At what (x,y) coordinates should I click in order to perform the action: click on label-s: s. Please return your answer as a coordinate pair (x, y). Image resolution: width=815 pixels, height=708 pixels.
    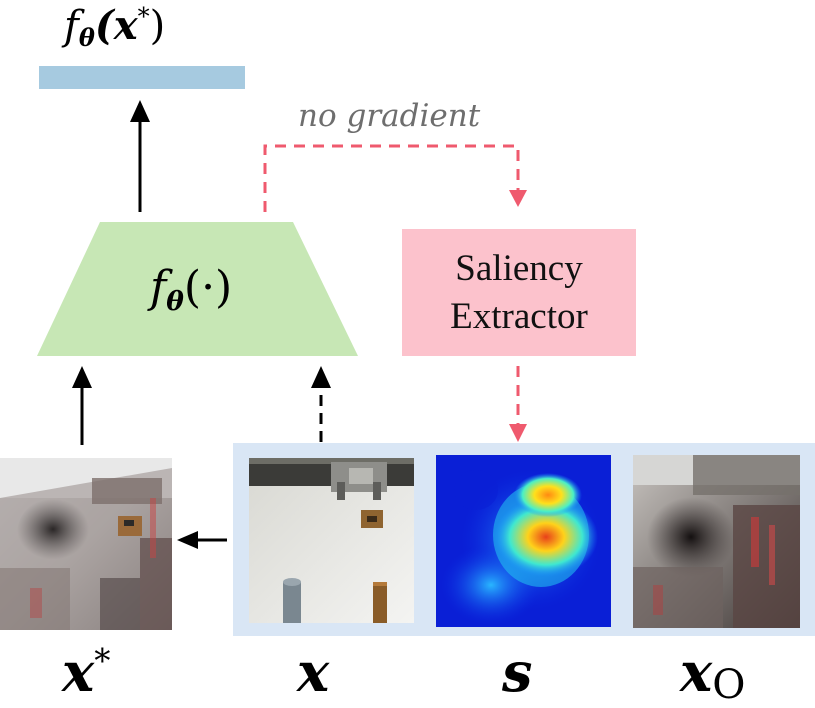
    Looking at the image, I should click on (517, 672).